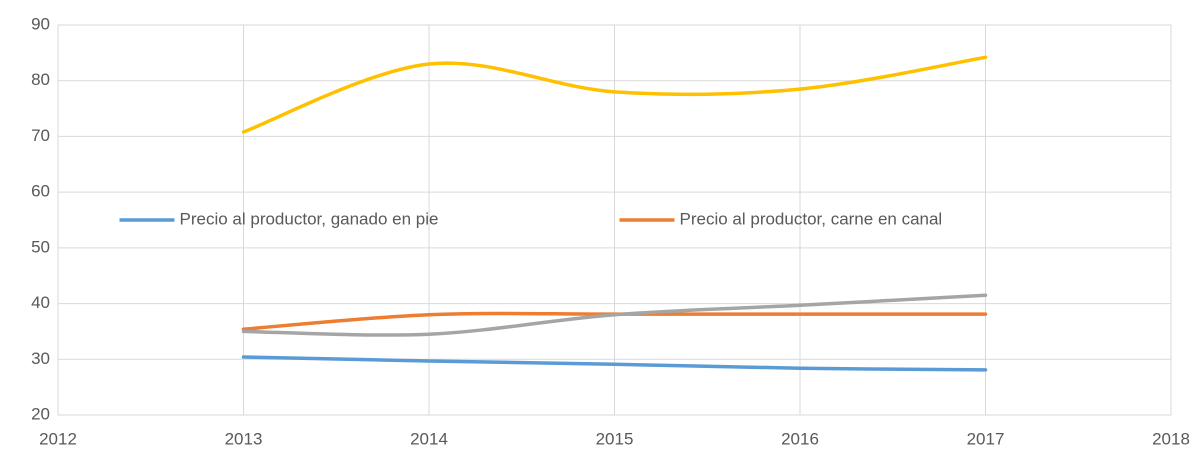  I want to click on y-tick-label: 40, so click(40, 302).